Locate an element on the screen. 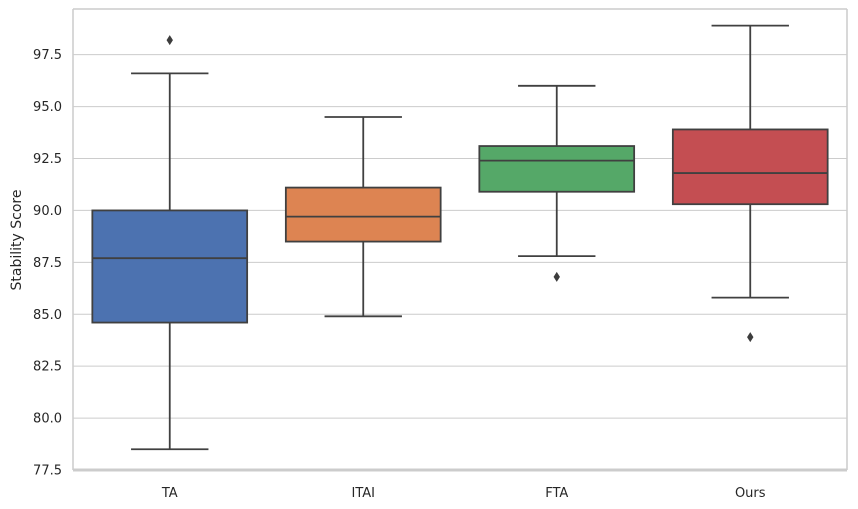 This screenshot has height=509, width=858. y-tick-label: 90.0 is located at coordinates (47, 211).